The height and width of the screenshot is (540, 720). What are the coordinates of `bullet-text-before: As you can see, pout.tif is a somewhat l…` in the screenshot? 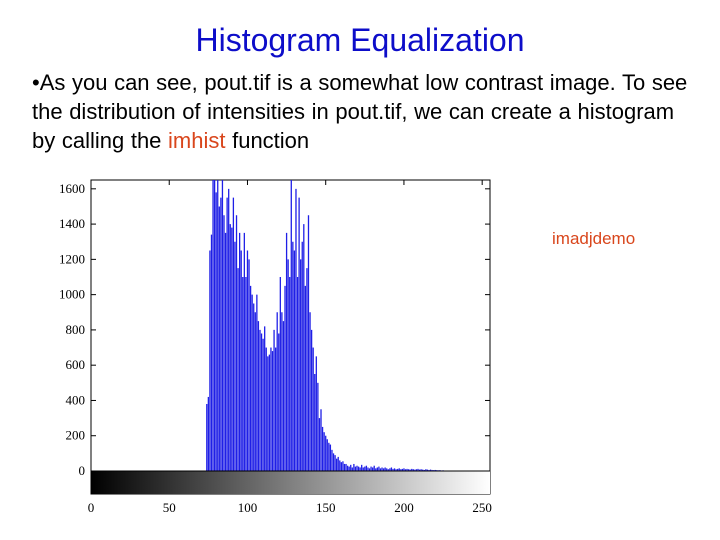 It's located at (360, 111).